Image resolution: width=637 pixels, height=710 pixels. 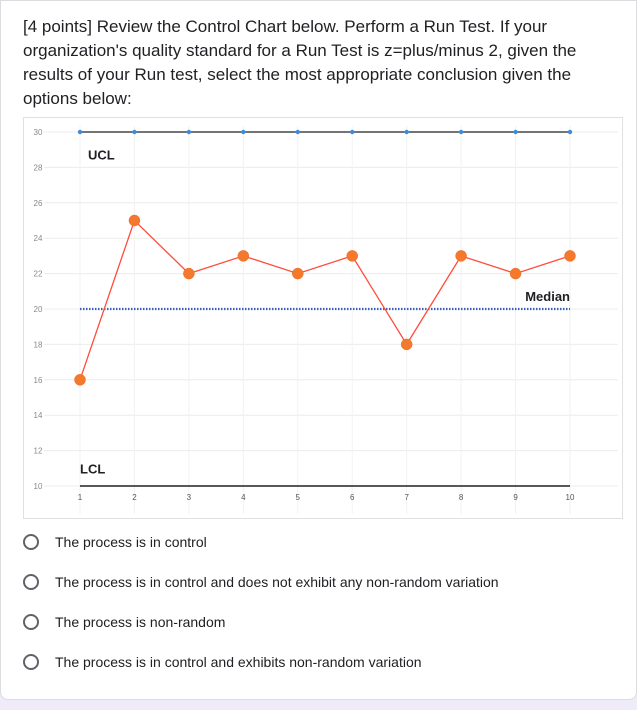 I want to click on x-tick-label: 3, so click(x=189, y=497).